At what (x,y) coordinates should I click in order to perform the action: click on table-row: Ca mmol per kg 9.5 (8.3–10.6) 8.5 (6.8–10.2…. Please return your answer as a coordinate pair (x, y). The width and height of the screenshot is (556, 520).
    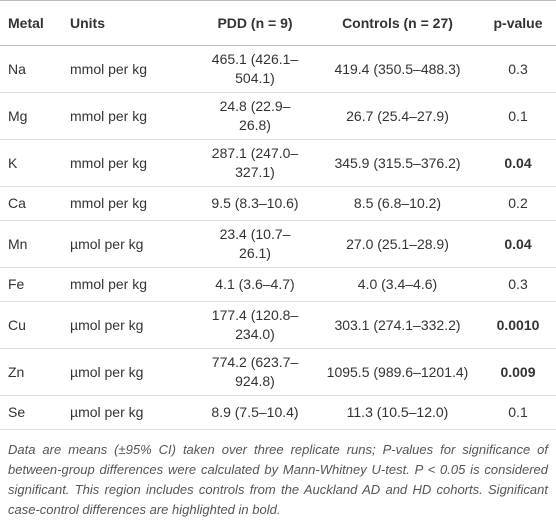
    Looking at the image, I should click on (278, 203).